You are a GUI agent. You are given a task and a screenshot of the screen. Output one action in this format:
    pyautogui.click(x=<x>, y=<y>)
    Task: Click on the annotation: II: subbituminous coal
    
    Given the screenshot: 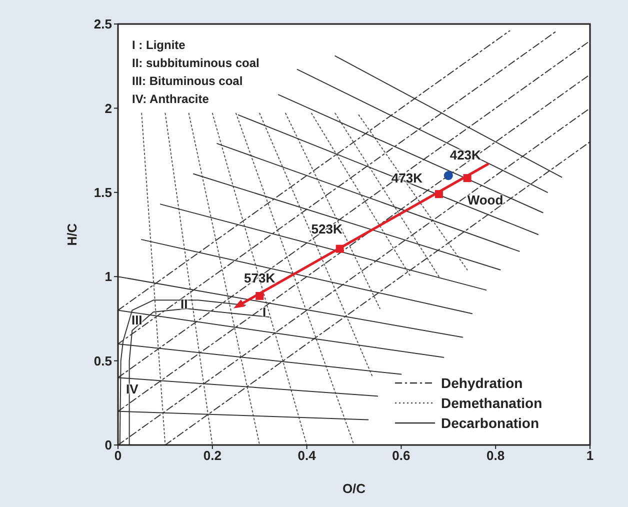 What is the action you would take?
    pyautogui.click(x=196, y=63)
    